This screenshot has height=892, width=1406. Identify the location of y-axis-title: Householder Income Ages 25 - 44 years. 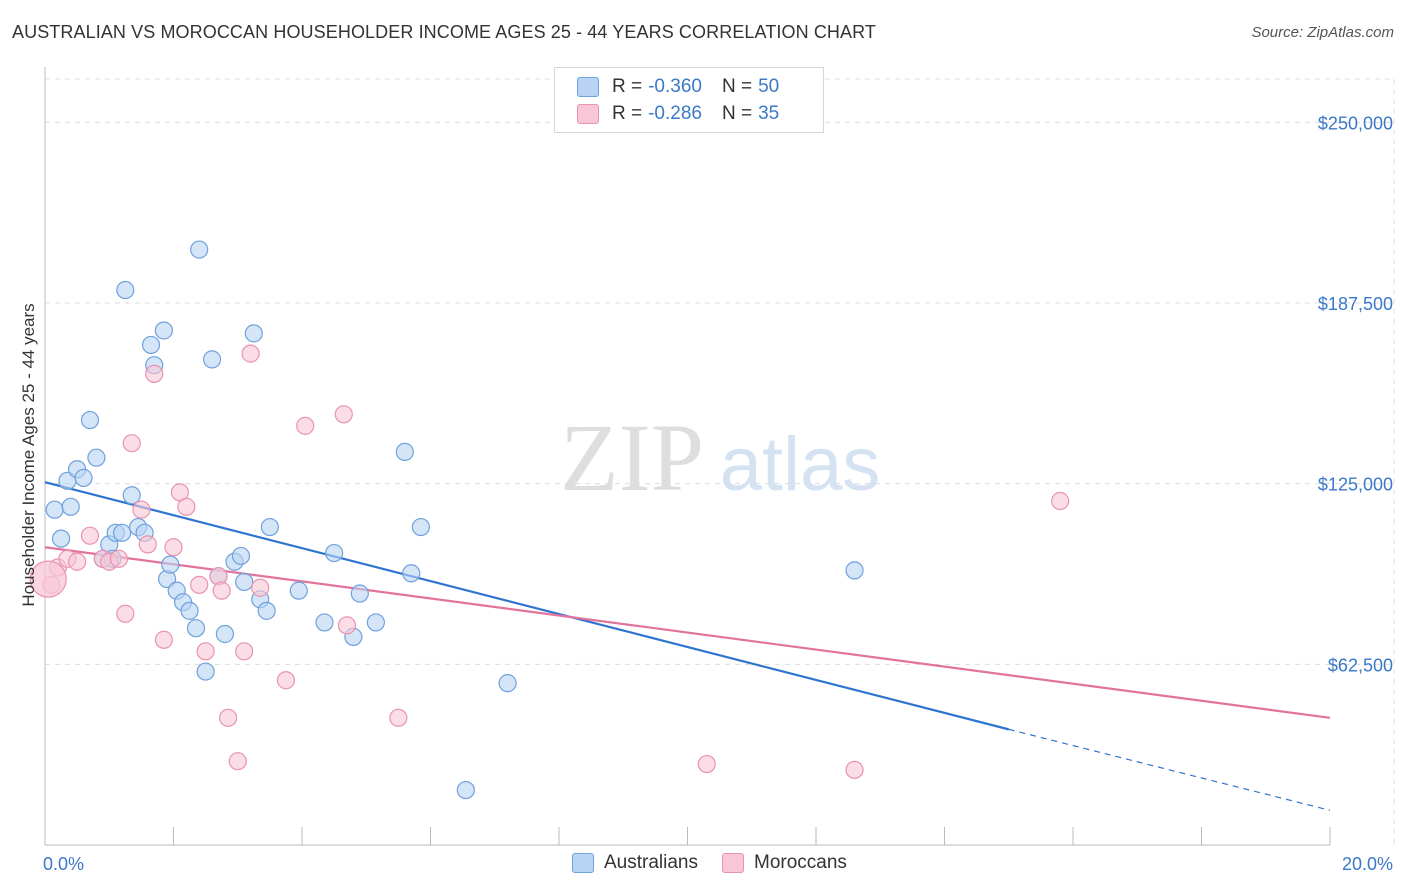
(28, 454).